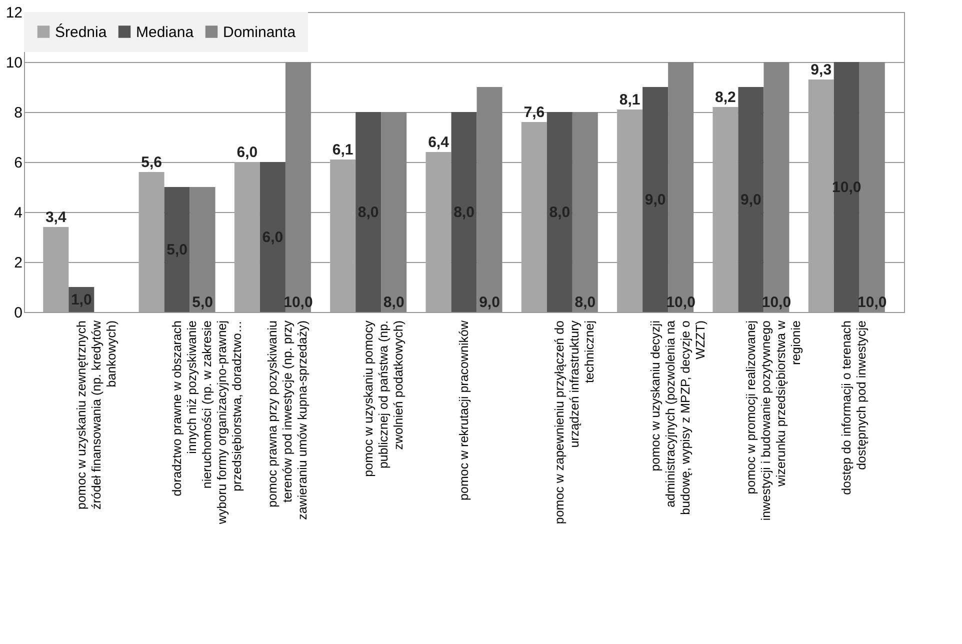  Describe the element at coordinates (18, 113) in the screenshot. I see `y-tick-label: 8` at that location.